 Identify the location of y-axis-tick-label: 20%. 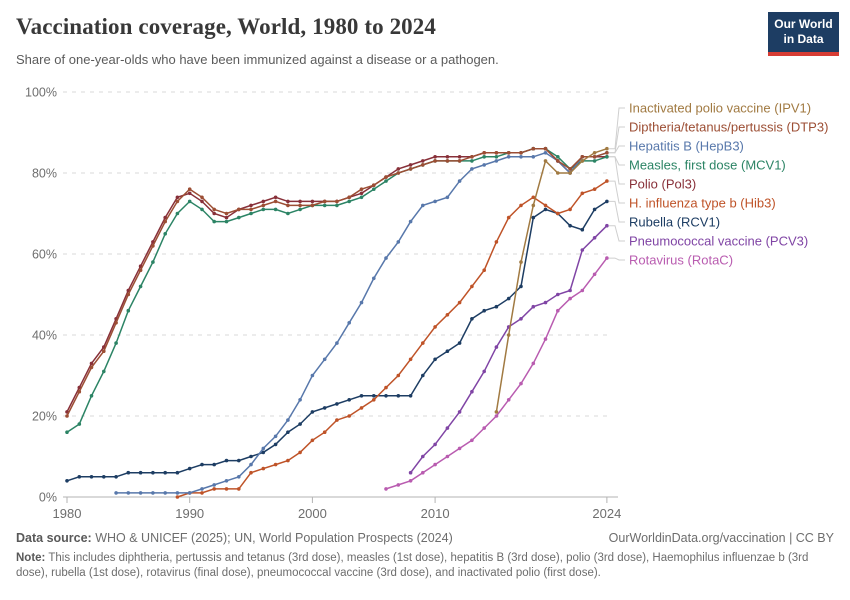
(44, 417).